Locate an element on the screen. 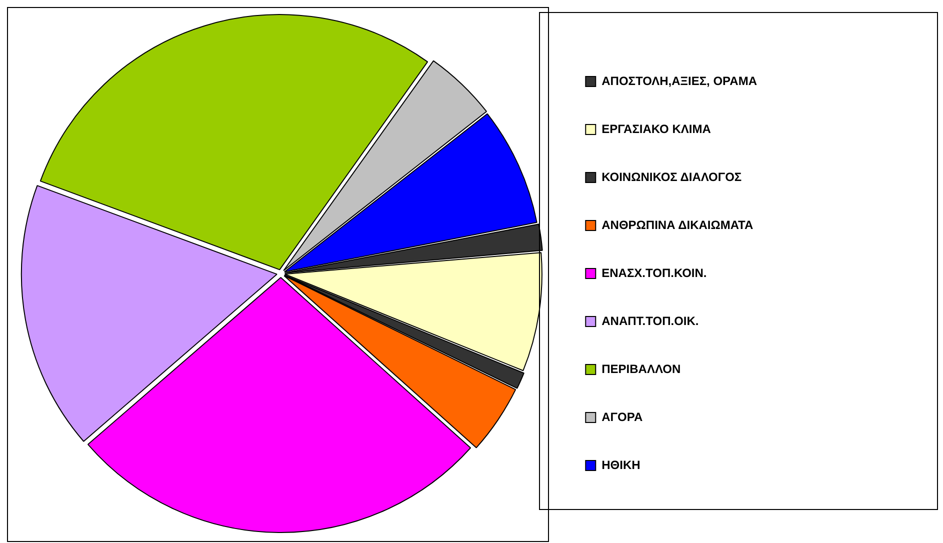  legend-label: ΚΟΙΝΩΝΙΚΟΣ ΔΙΑΛΟΓΟΣ is located at coordinates (672, 177).